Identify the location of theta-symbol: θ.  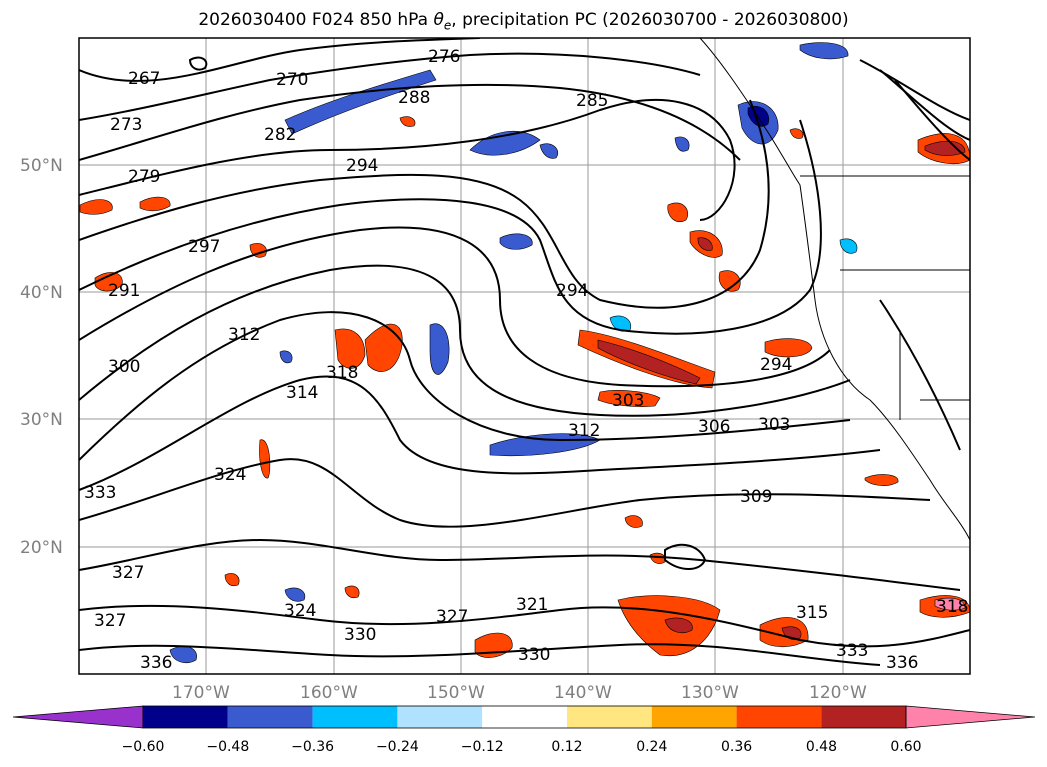
(438, 20).